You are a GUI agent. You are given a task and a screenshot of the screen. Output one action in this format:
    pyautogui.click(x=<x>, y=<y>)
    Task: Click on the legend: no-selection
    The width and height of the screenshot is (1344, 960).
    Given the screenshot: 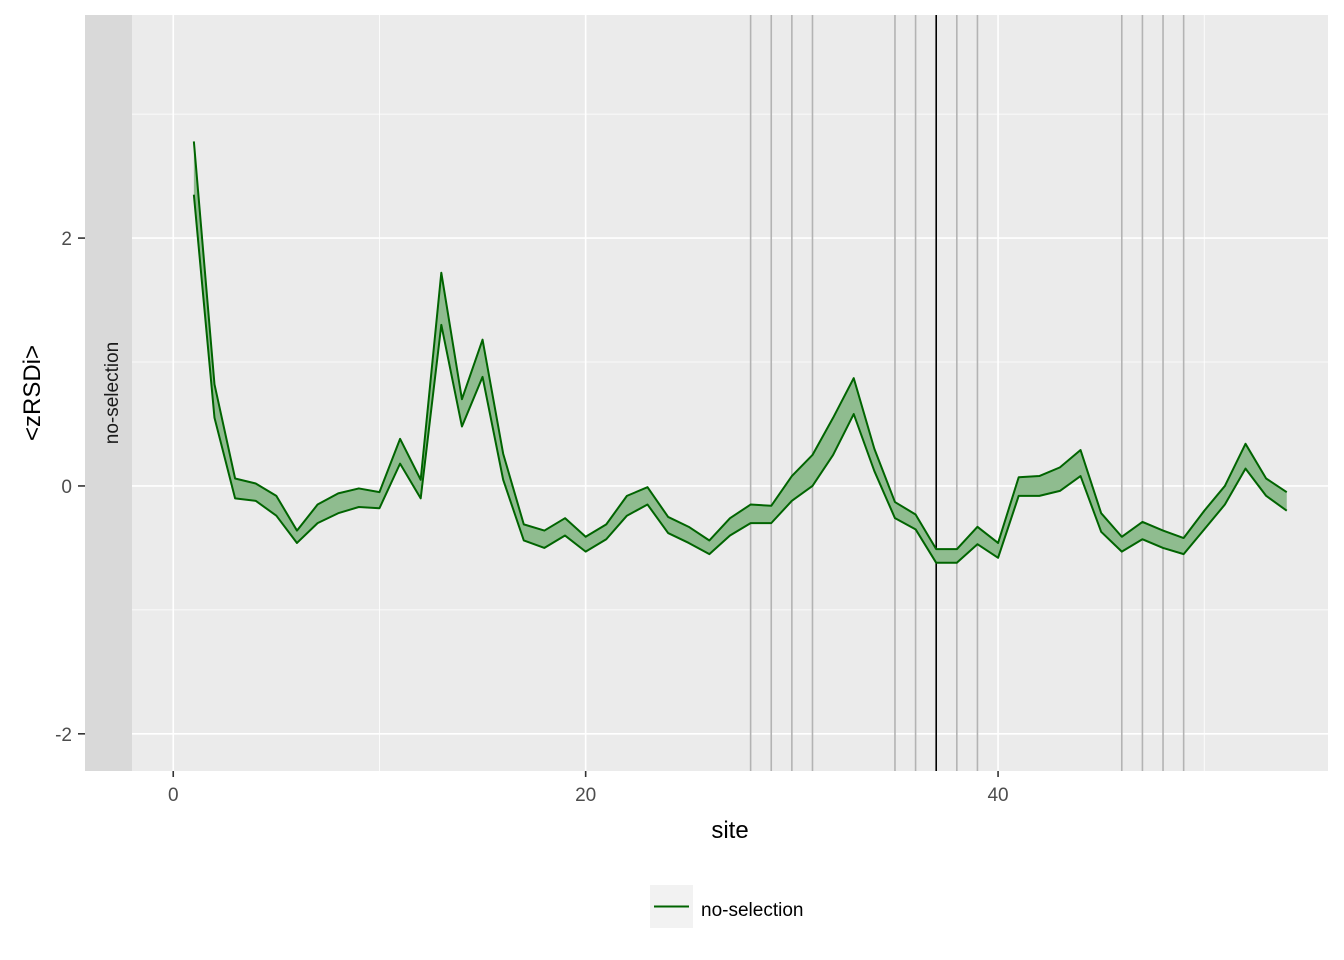 What is the action you would take?
    pyautogui.click(x=726, y=906)
    